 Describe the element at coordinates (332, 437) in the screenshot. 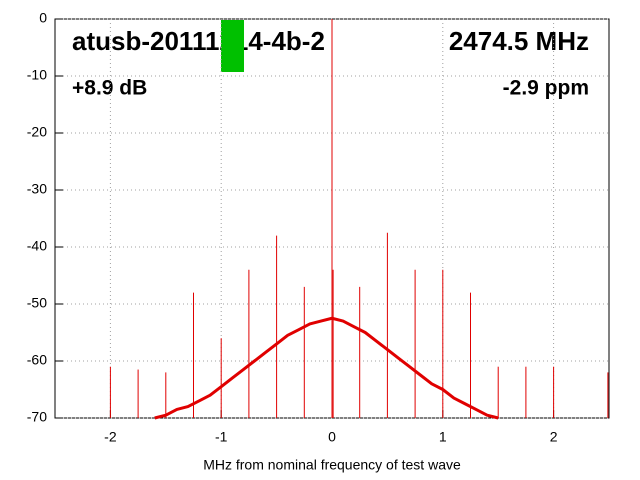

I see `x-tick-label: 0` at that location.